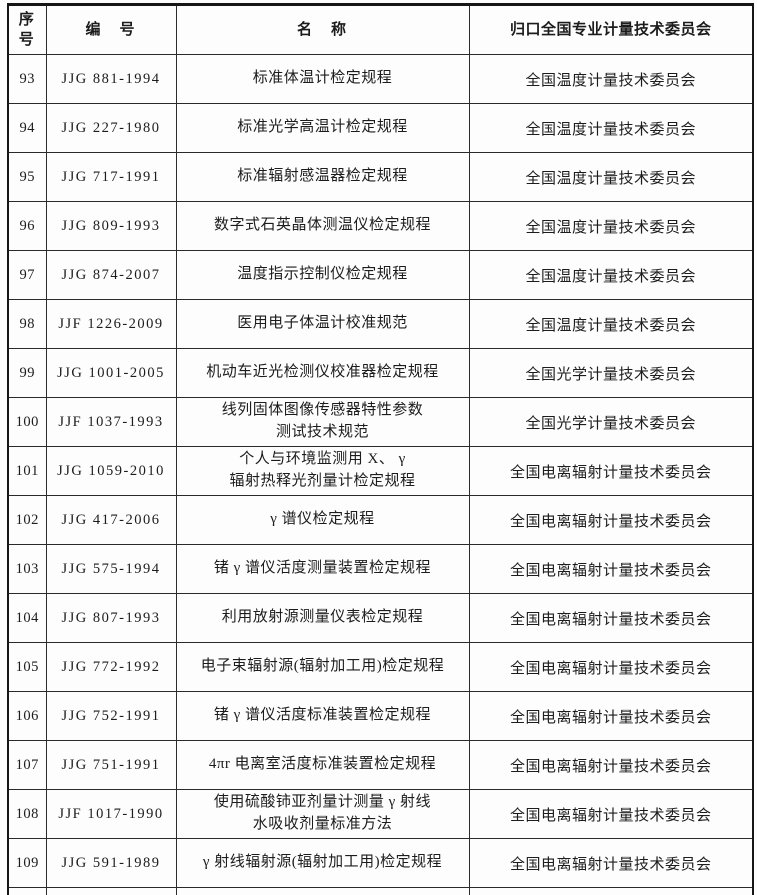 The height and width of the screenshot is (895, 757). What do you see at coordinates (27, 373) in the screenshot?
I see `serial-cell: 99` at bounding box center [27, 373].